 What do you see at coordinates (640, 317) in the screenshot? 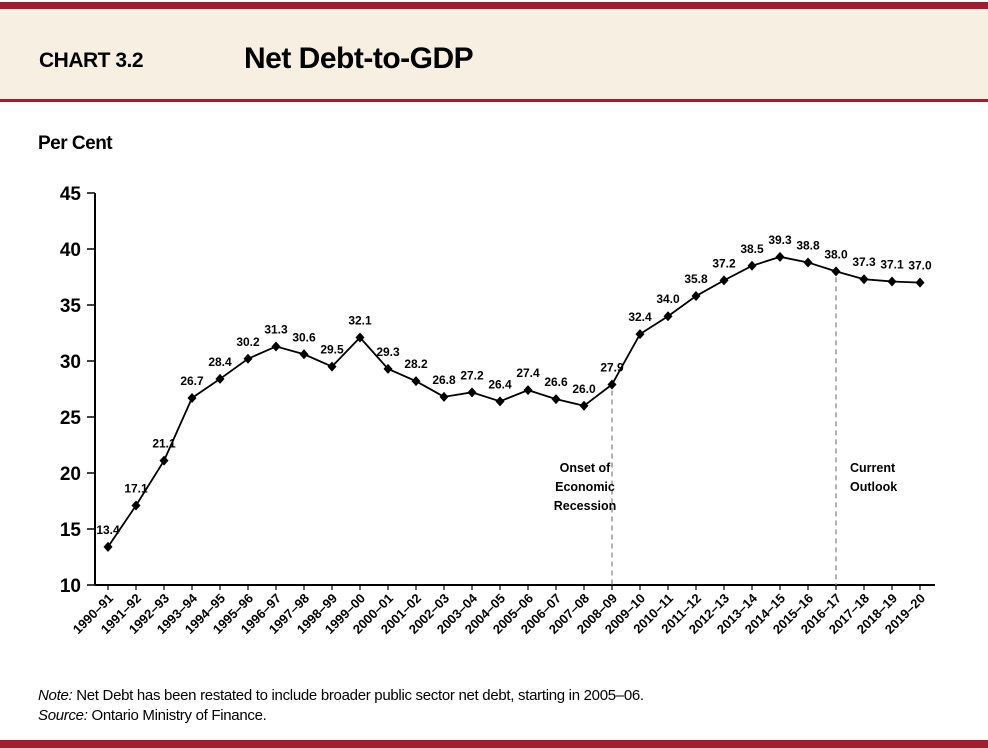
I see `data-label: 32.4` at bounding box center [640, 317].